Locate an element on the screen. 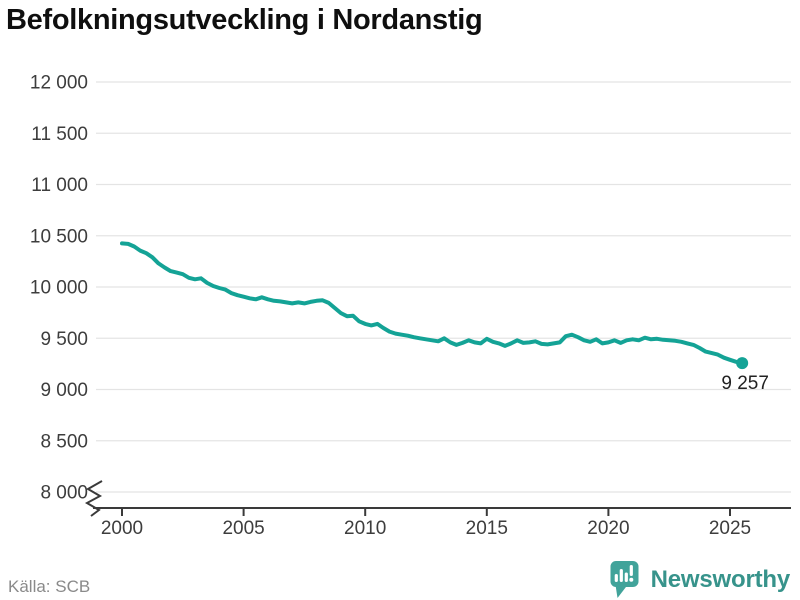 The height and width of the screenshot is (600, 800). end-point-marker is located at coordinates (742, 363).